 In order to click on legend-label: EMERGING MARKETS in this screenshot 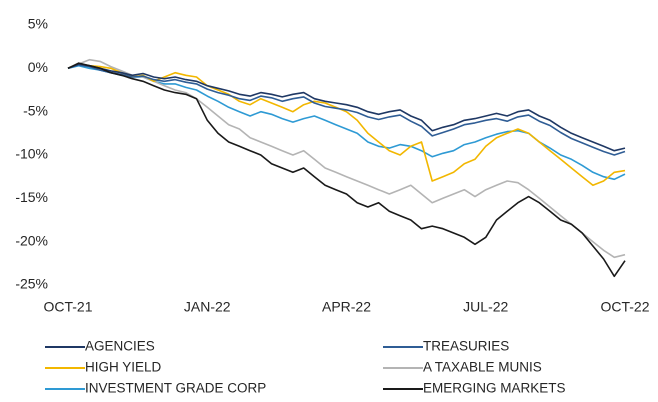, I will do `click(494, 388)`.